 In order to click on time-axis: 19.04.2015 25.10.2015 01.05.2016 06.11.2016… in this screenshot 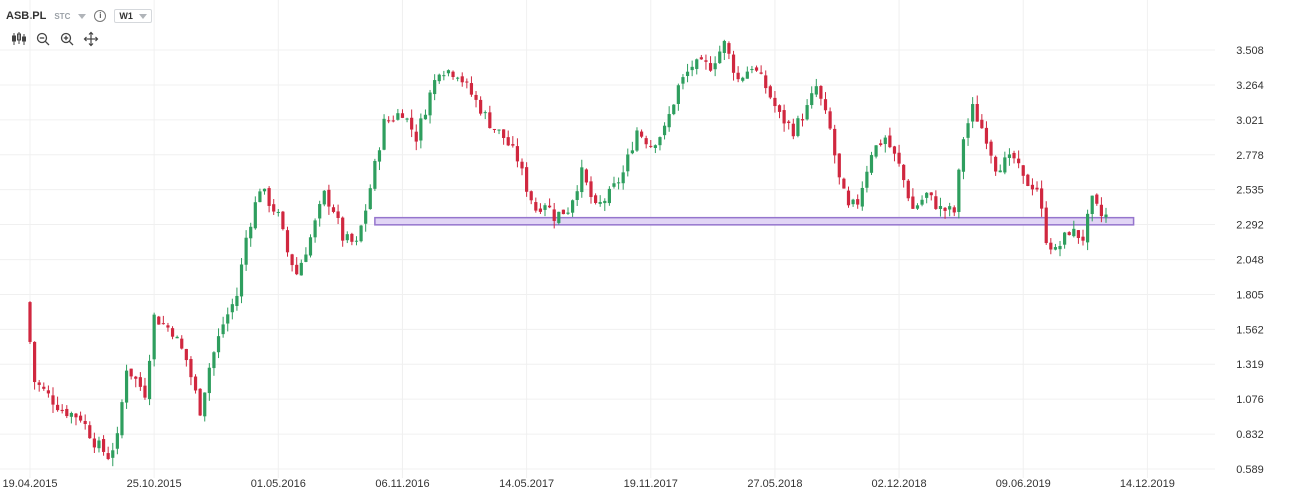, I will do `click(588, 484)`.